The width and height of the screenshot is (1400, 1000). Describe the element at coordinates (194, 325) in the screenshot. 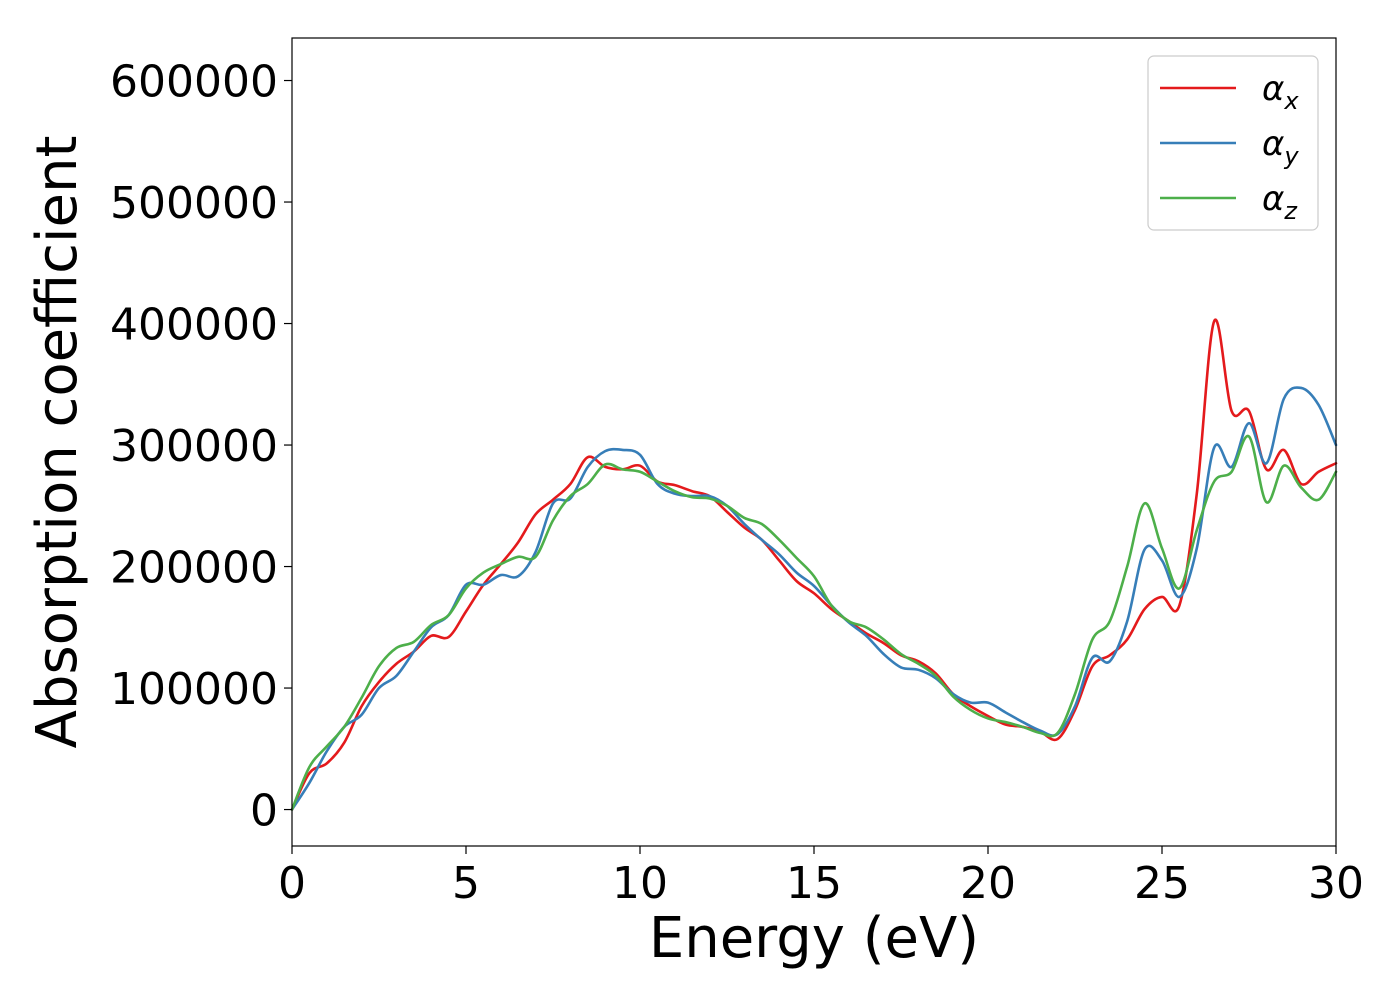

I see `y-tick-label: 400000` at that location.